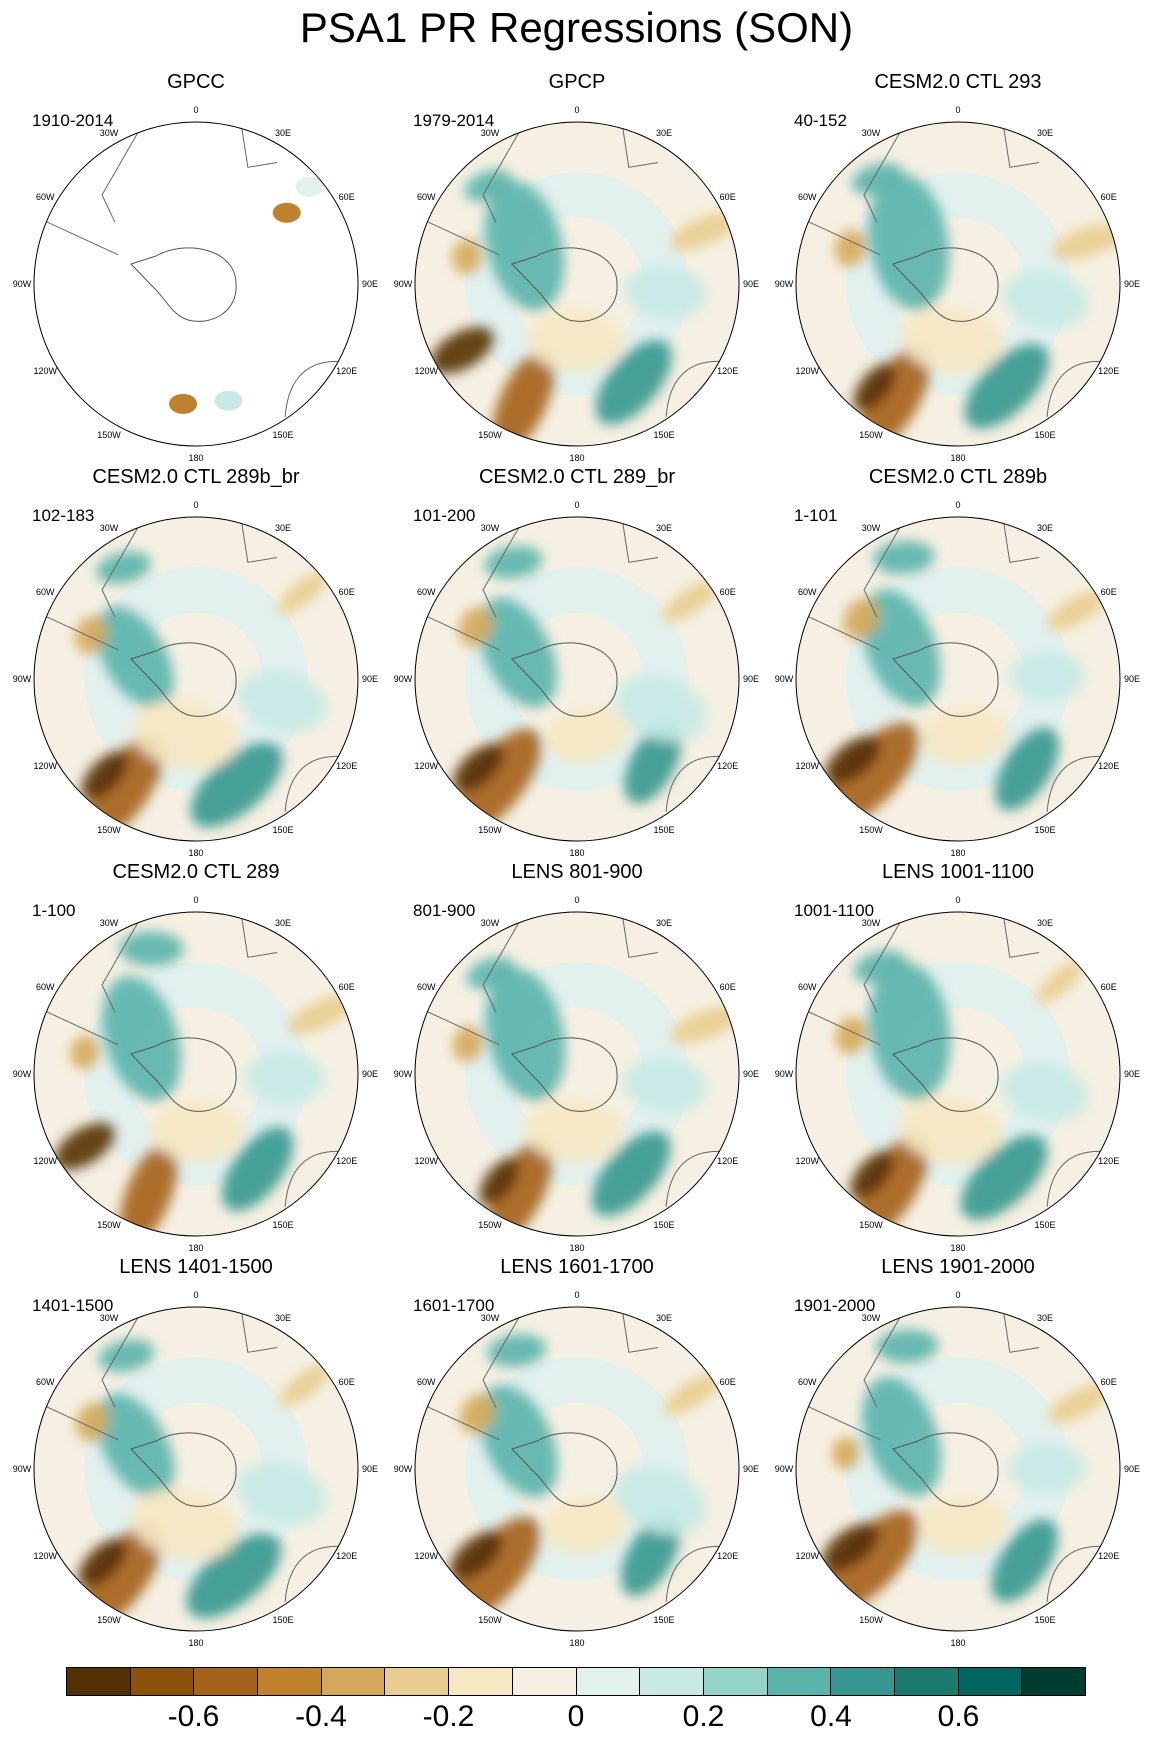 This screenshot has width=1153, height=1738. I want to click on map-border, so click(196, 679).